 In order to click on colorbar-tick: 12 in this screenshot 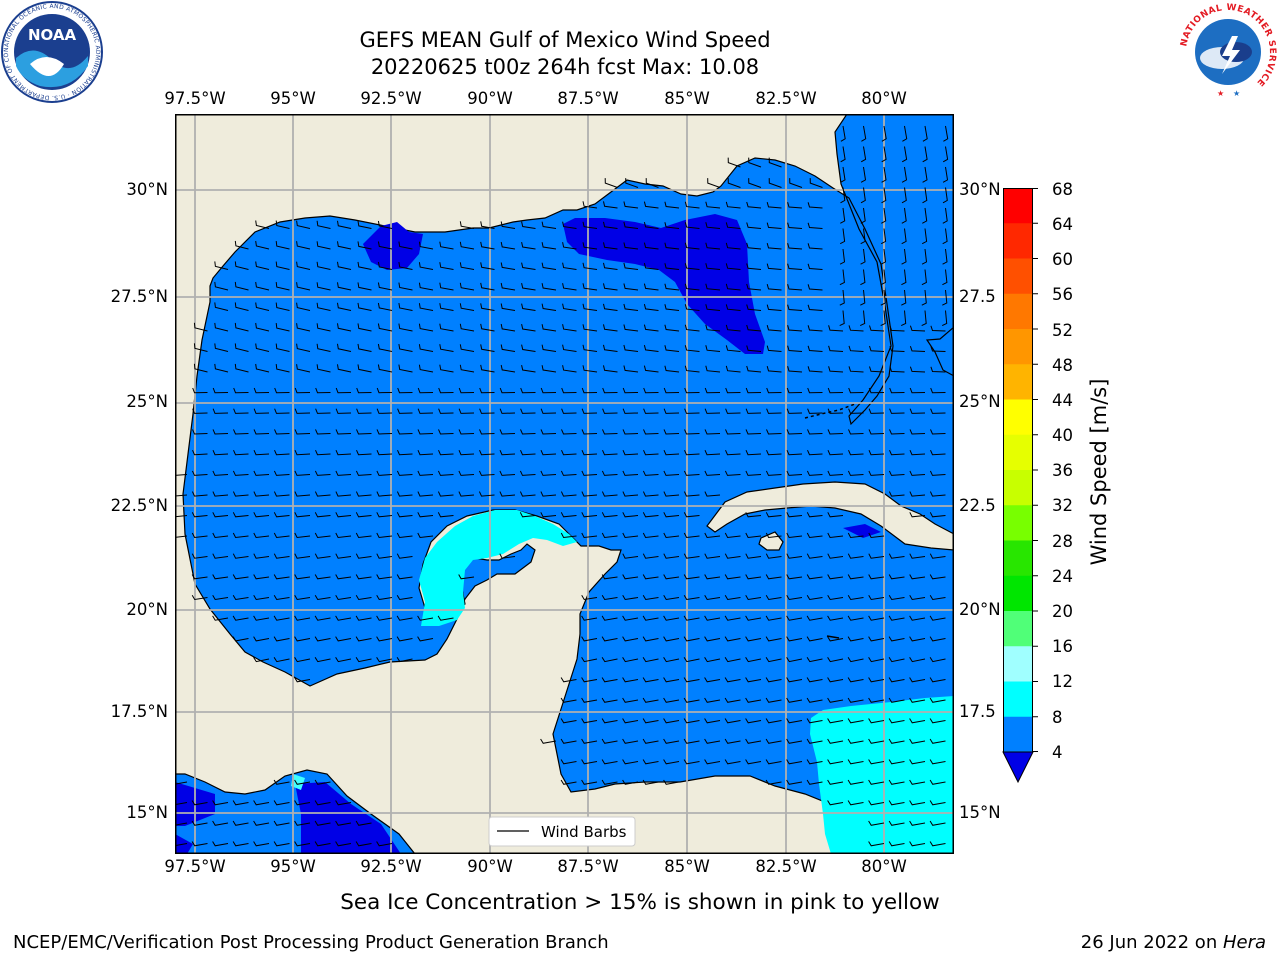, I will do `click(1062, 681)`.